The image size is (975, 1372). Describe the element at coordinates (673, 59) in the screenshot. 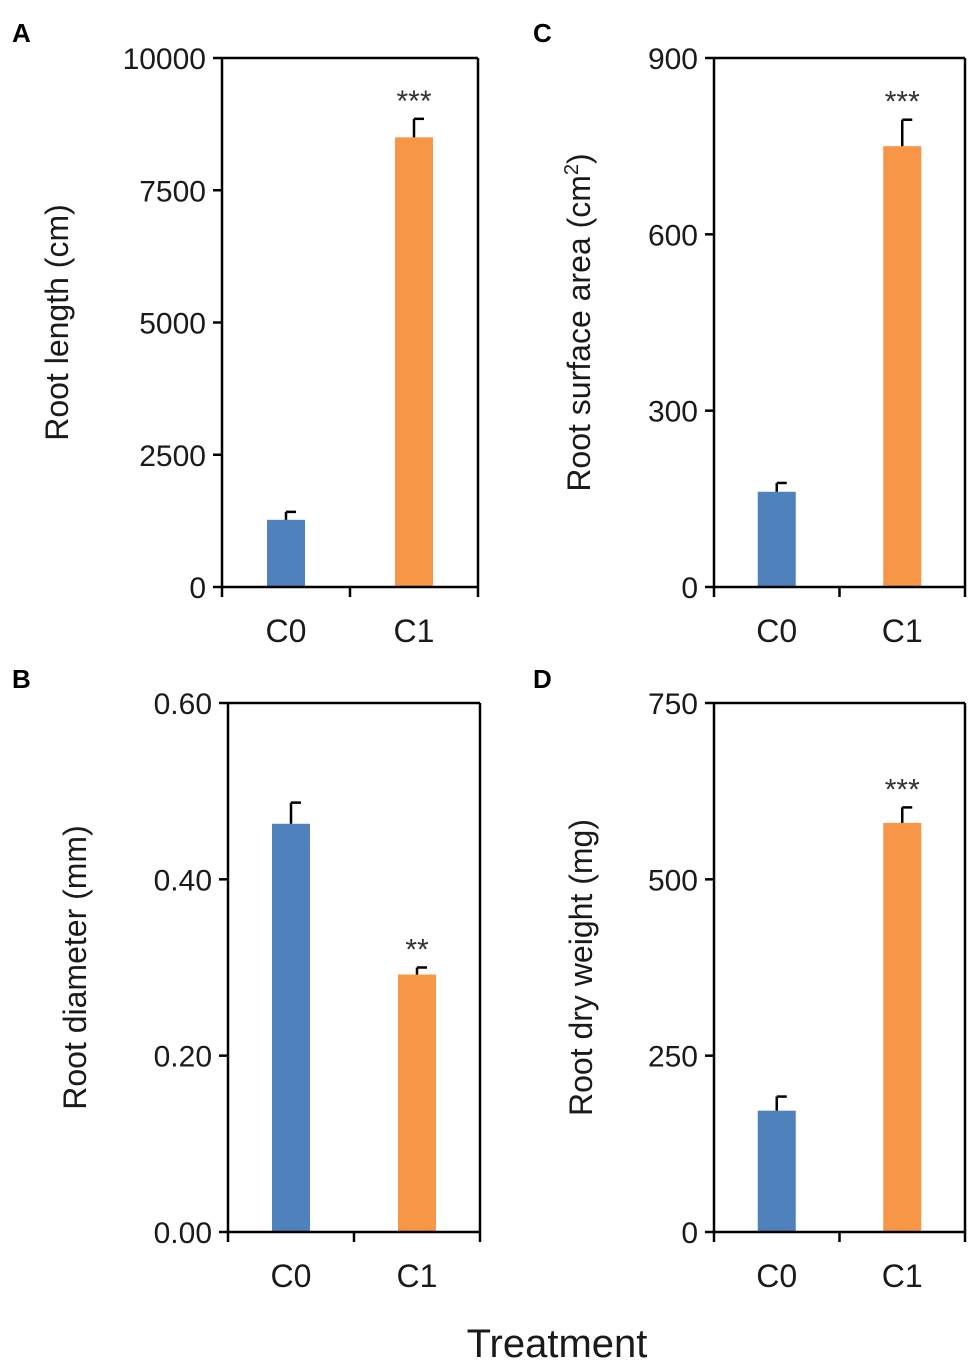

I see `y-tick-label: 900` at that location.